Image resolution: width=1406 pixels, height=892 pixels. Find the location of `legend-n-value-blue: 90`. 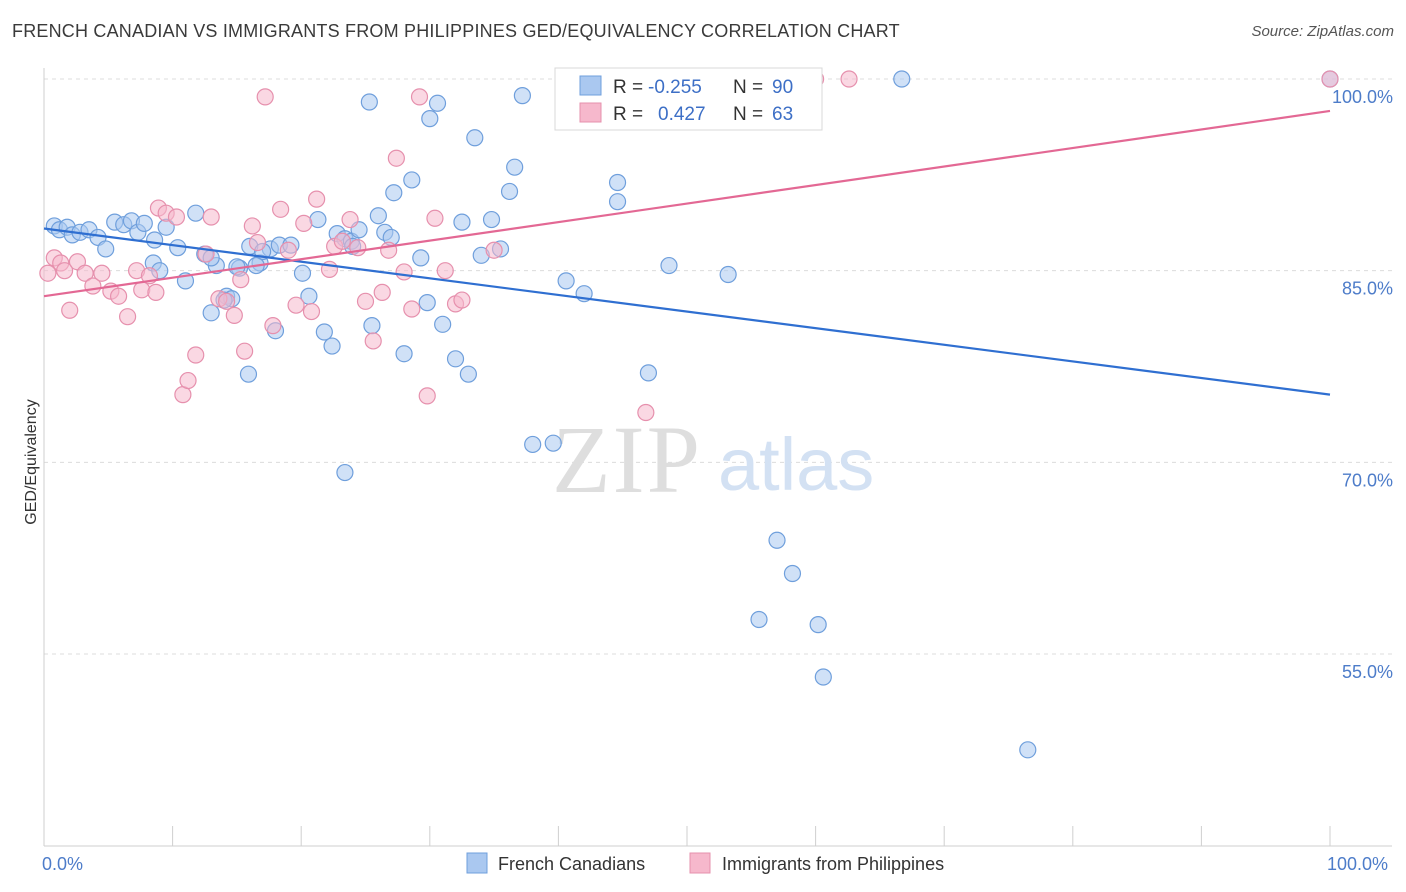

legend-n-value-blue: 90 is located at coordinates (782, 87).